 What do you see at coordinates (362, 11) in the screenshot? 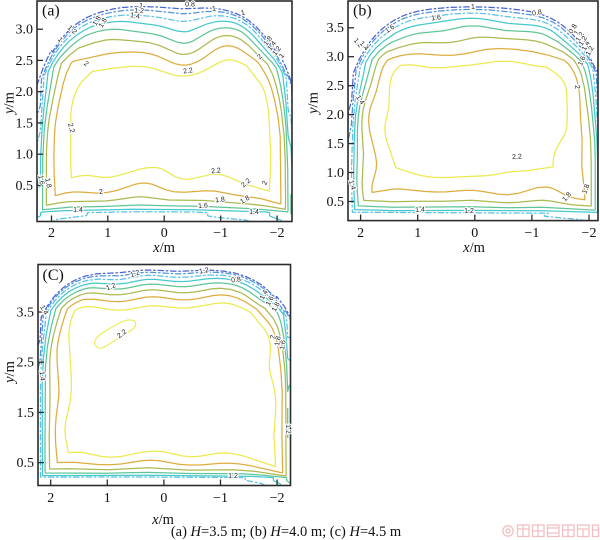
I see `svg-text: (b)` at bounding box center [362, 11].